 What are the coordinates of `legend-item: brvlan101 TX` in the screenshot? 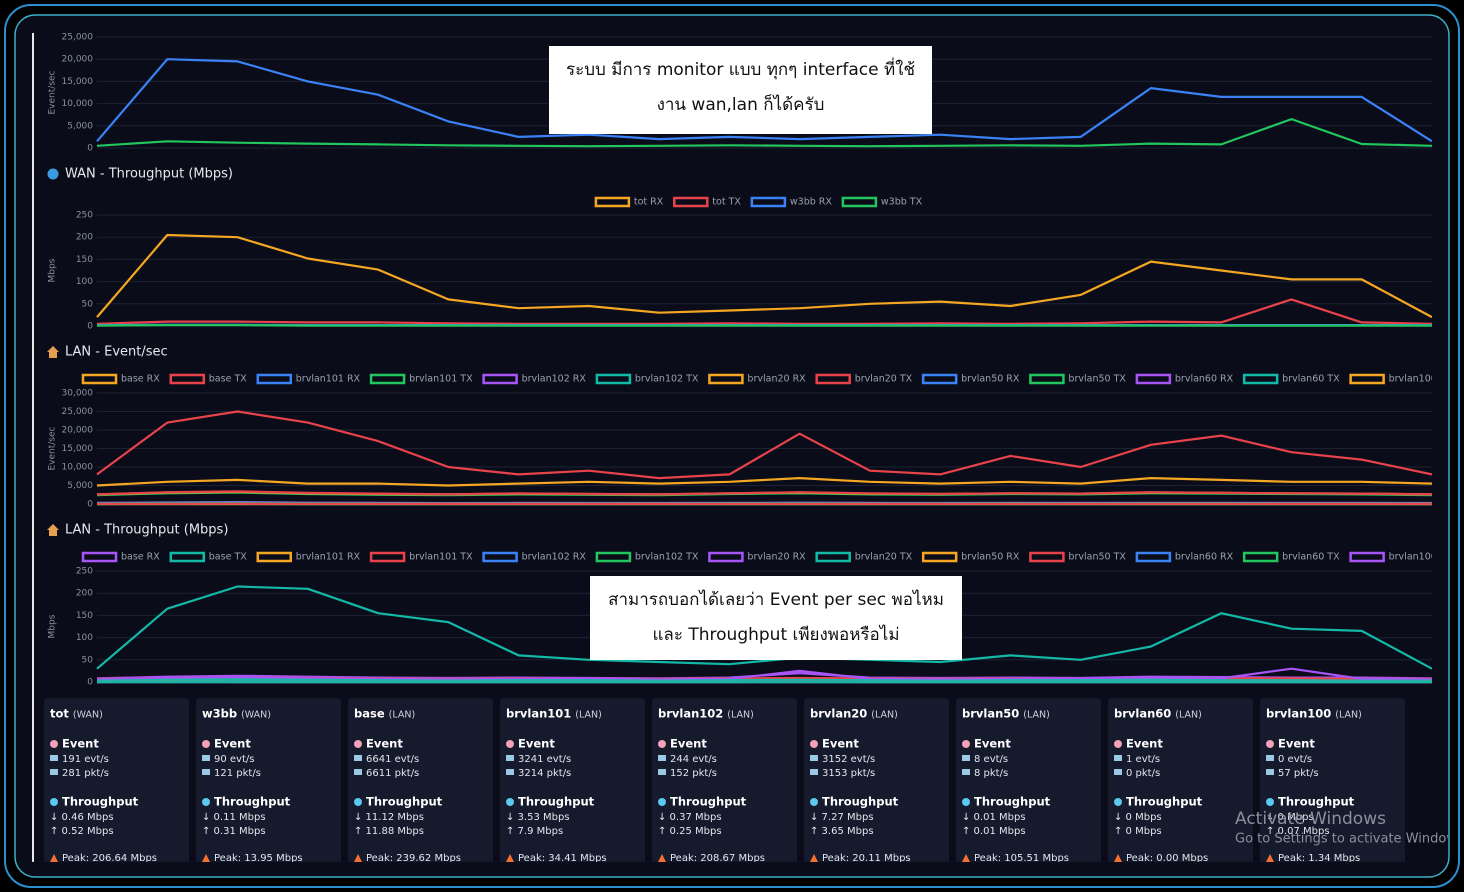 It's located at (421, 379).